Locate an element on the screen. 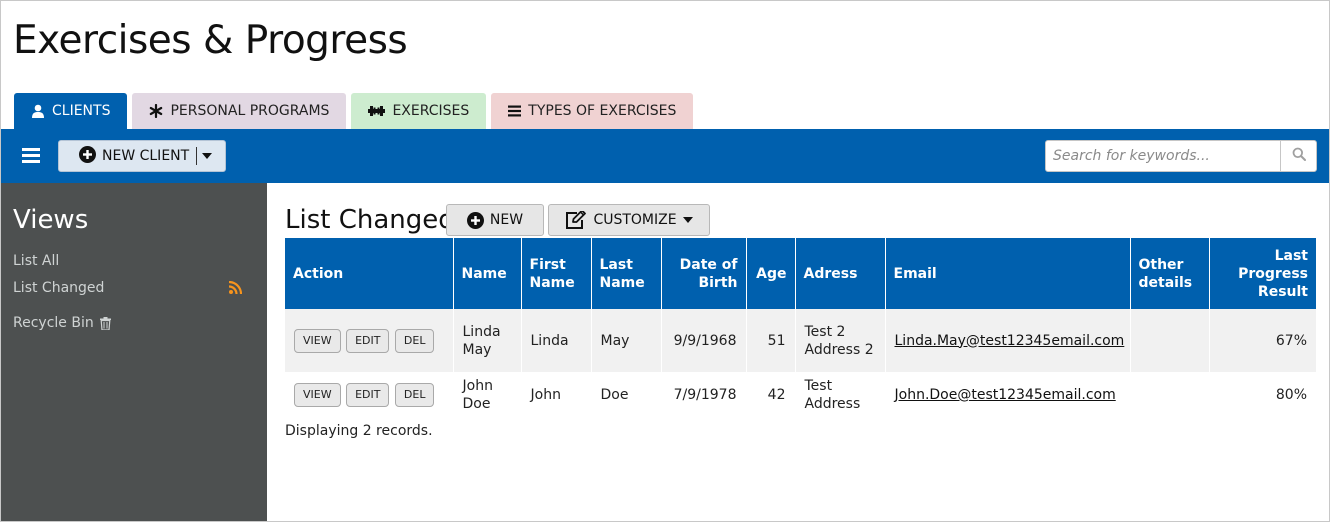 The width and height of the screenshot is (1330, 522). cell-age: 51 is located at coordinates (771, 340).